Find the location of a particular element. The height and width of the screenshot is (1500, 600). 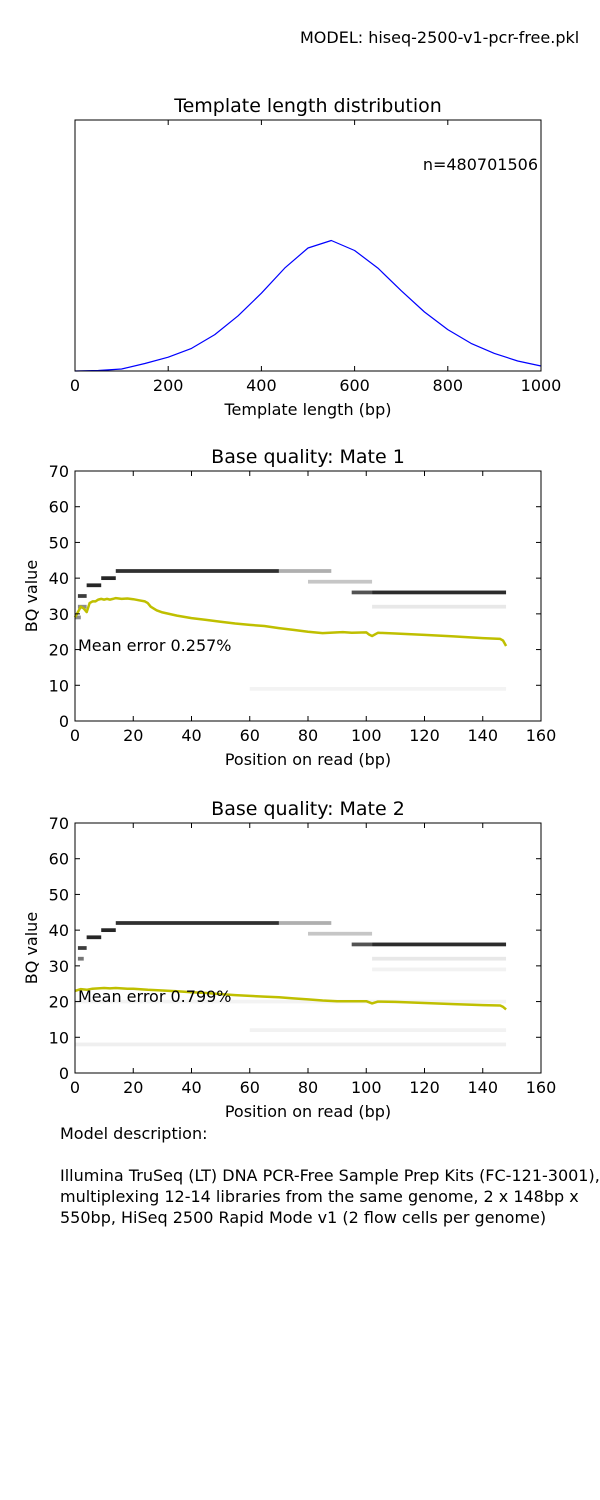

chart-3-x-tick-label: 160 is located at coordinates (541, 1087).